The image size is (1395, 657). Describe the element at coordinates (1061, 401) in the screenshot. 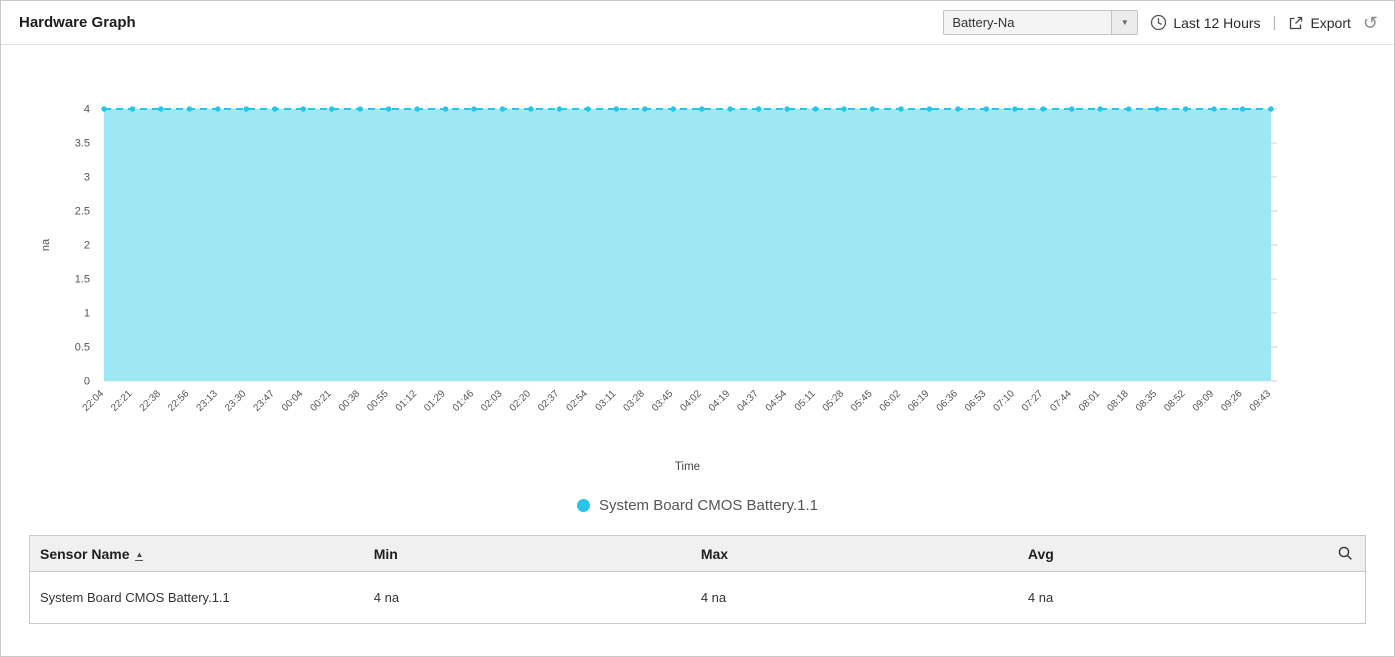

I see `svg-text: 07:44` at that location.